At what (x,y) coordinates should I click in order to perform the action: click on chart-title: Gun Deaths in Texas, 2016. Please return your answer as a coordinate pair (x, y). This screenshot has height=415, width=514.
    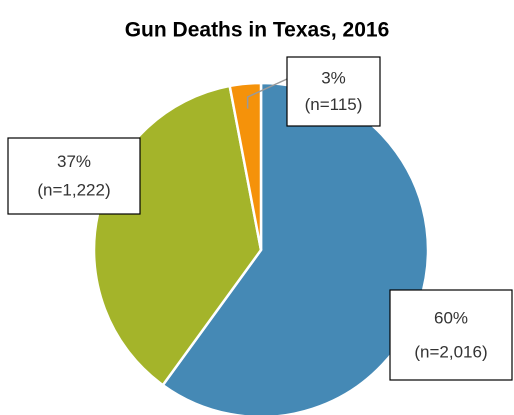
    Looking at the image, I should click on (257, 30).